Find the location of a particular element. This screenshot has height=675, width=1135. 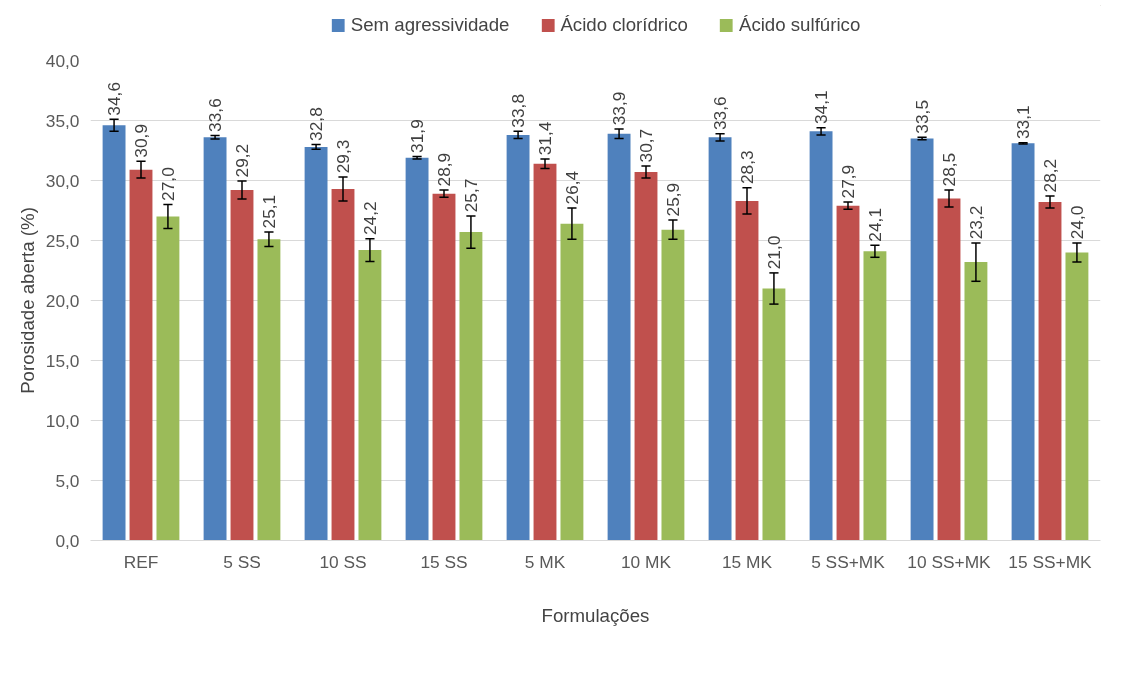

x-tick-label: 10 SS is located at coordinates (343, 561).